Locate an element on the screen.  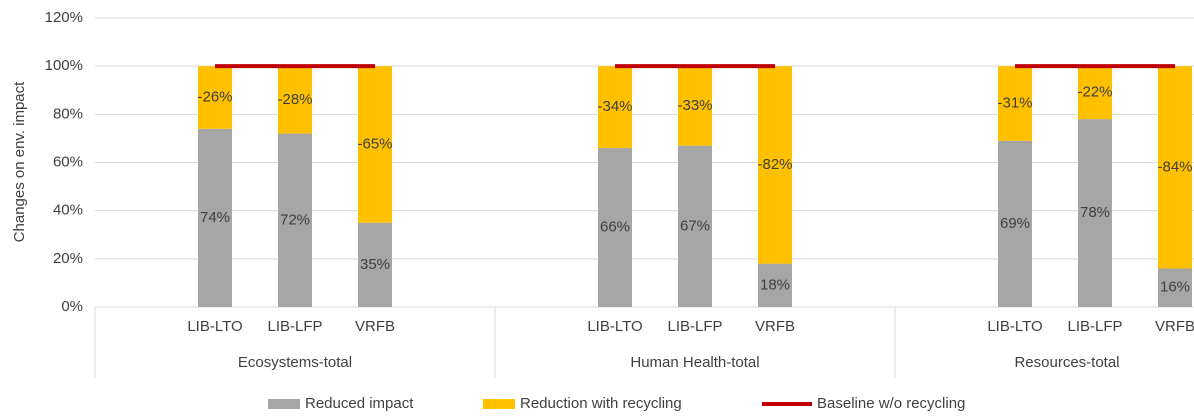
data-label: 74% is located at coordinates (215, 217).